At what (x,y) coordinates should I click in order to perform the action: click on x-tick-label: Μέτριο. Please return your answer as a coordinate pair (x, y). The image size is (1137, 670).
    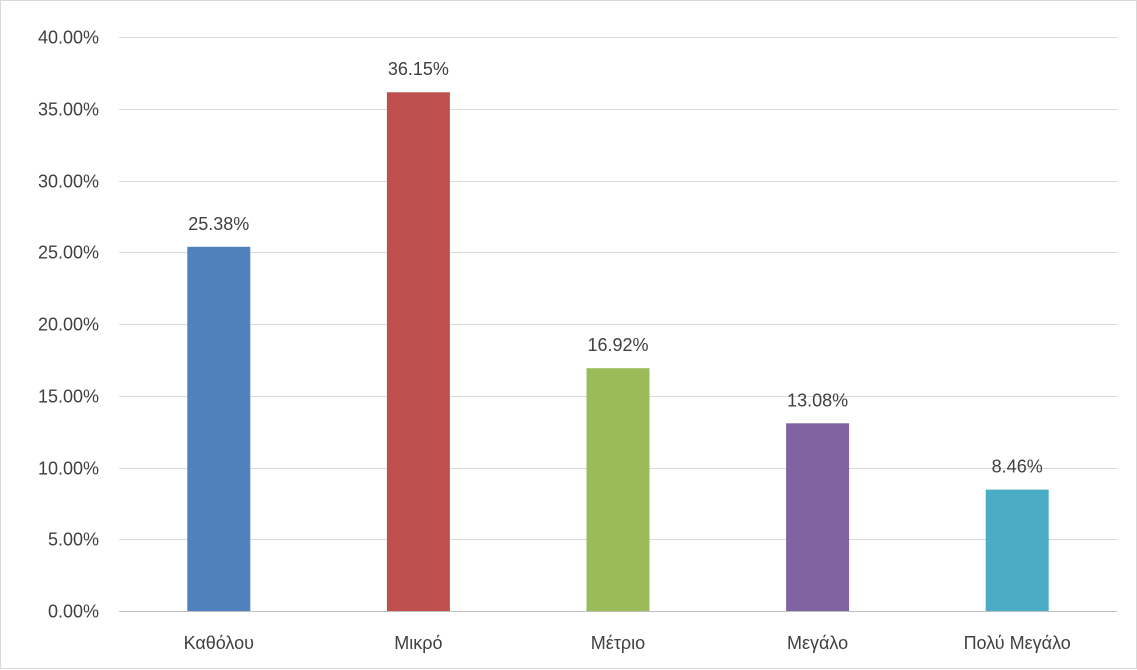
    Looking at the image, I should click on (618, 643).